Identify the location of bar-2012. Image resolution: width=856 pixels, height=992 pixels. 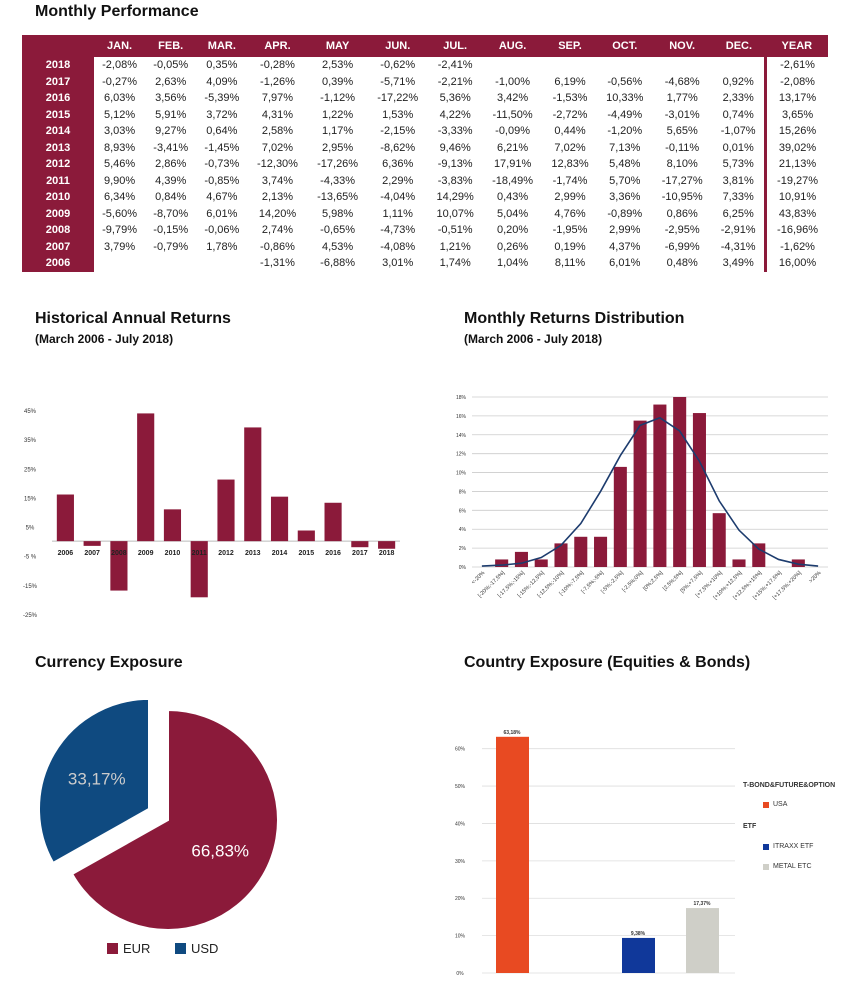
(226, 510).